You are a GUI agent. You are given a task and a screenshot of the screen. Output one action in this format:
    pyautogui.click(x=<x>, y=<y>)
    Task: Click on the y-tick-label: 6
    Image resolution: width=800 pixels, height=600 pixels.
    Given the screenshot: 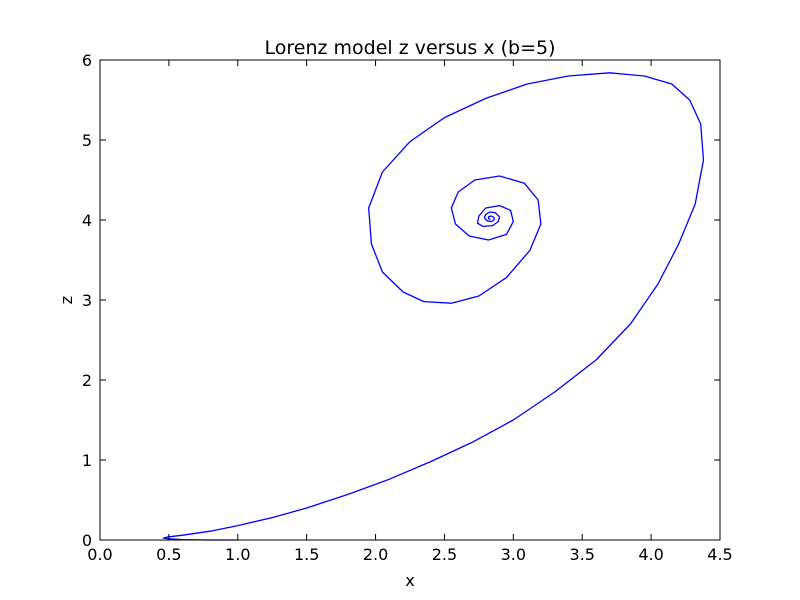 What is the action you would take?
    pyautogui.click(x=87, y=60)
    